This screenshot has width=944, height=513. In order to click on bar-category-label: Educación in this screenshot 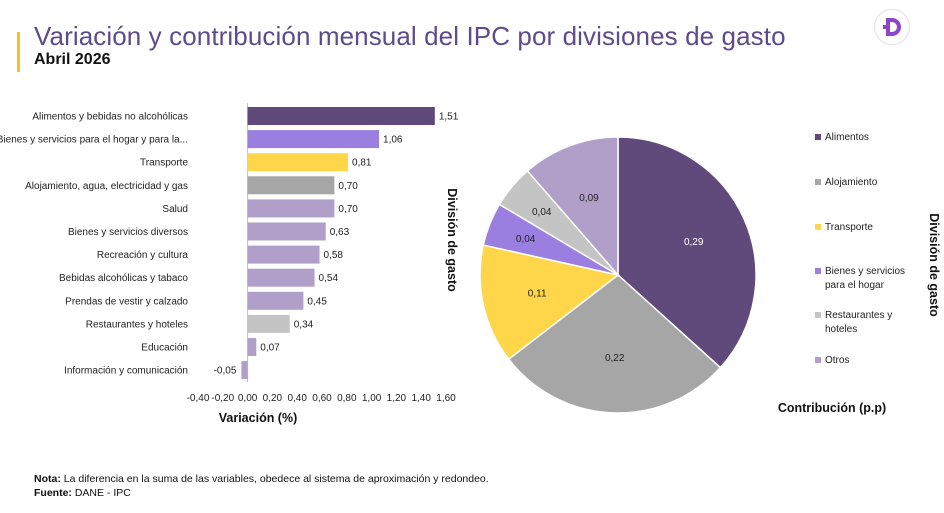, I will do `click(164, 348)`.